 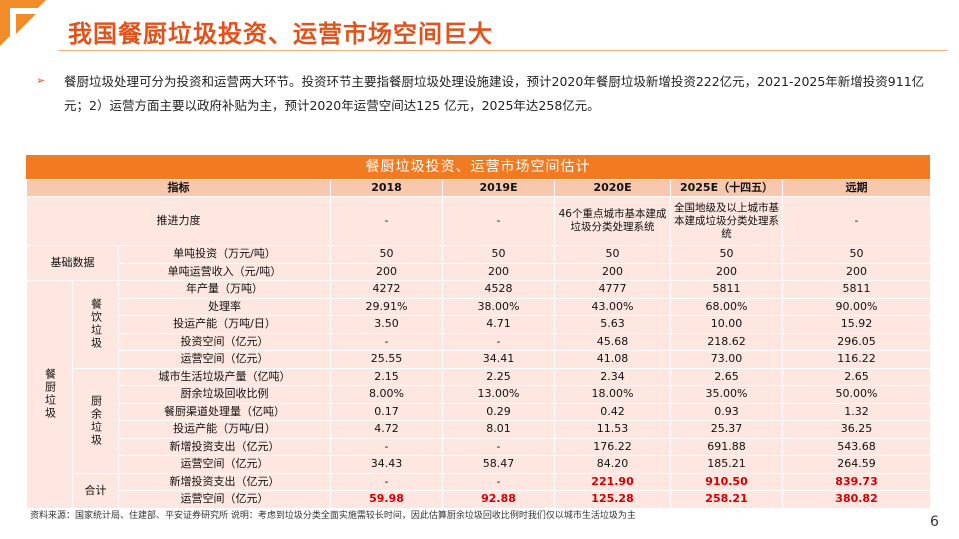 I want to click on row-label: 年产量（万吨）, so click(x=224, y=289).